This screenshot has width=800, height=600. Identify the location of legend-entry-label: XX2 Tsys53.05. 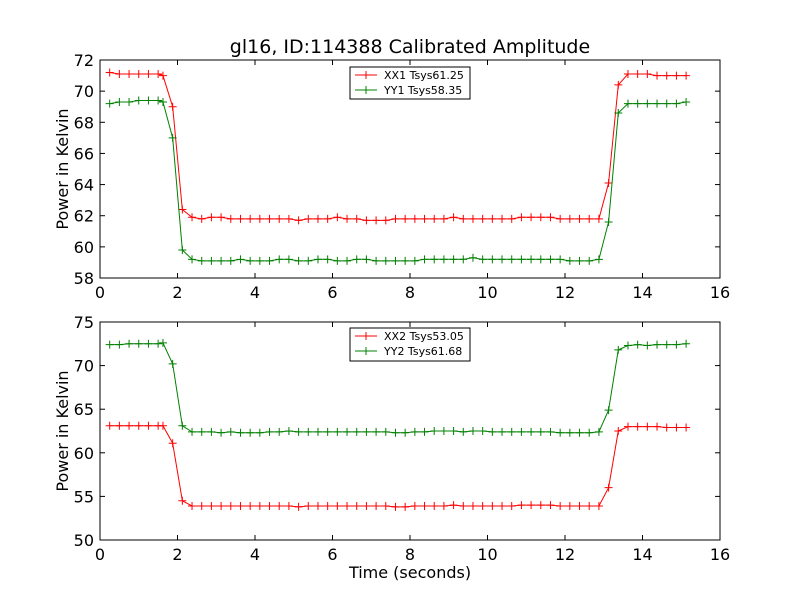
(424, 336).